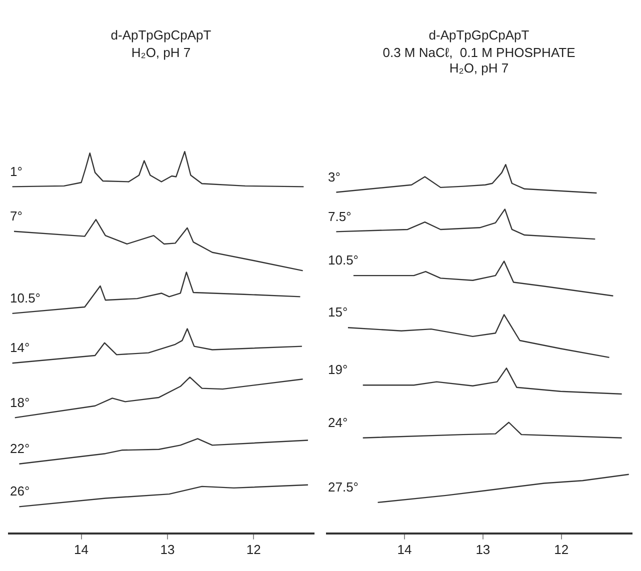 This screenshot has width=641, height=571. Describe the element at coordinates (338, 312) in the screenshot. I see `series-label: 15°` at that location.